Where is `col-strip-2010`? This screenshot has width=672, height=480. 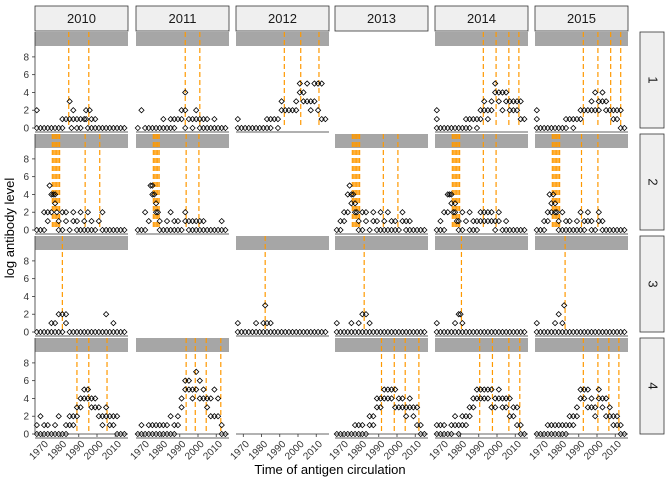
col-strip-2010 is located at coordinates (81, 18).